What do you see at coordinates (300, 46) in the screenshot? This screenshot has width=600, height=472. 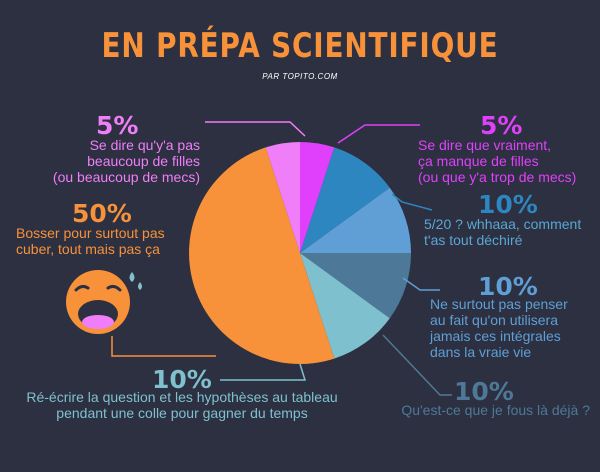 I see `page-title: EN PRÉPA SCIENTIFIQUE` at bounding box center [300, 46].